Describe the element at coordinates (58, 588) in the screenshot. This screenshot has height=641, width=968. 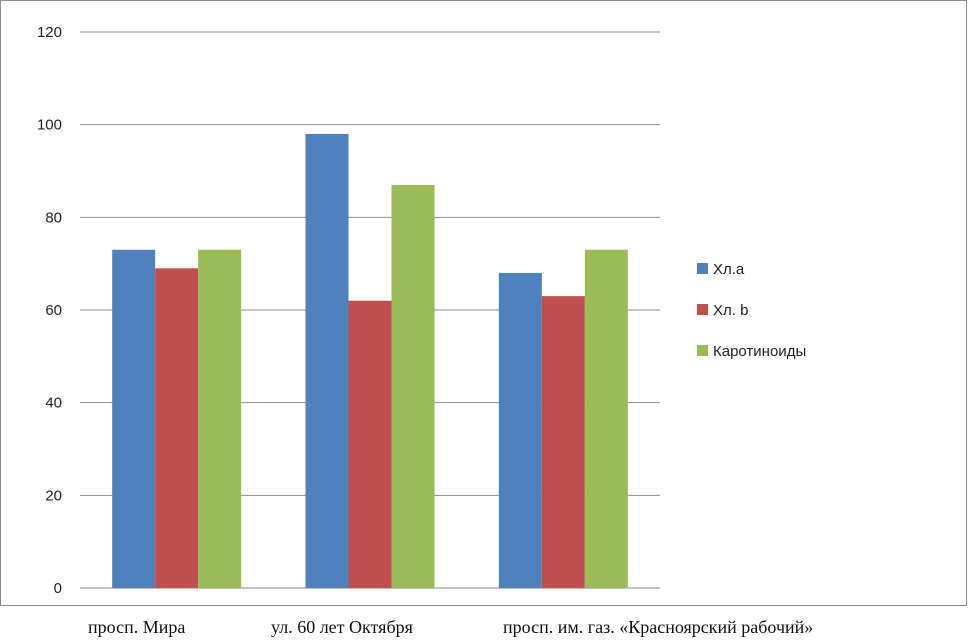
I see `y-tick-label: 0` at that location.